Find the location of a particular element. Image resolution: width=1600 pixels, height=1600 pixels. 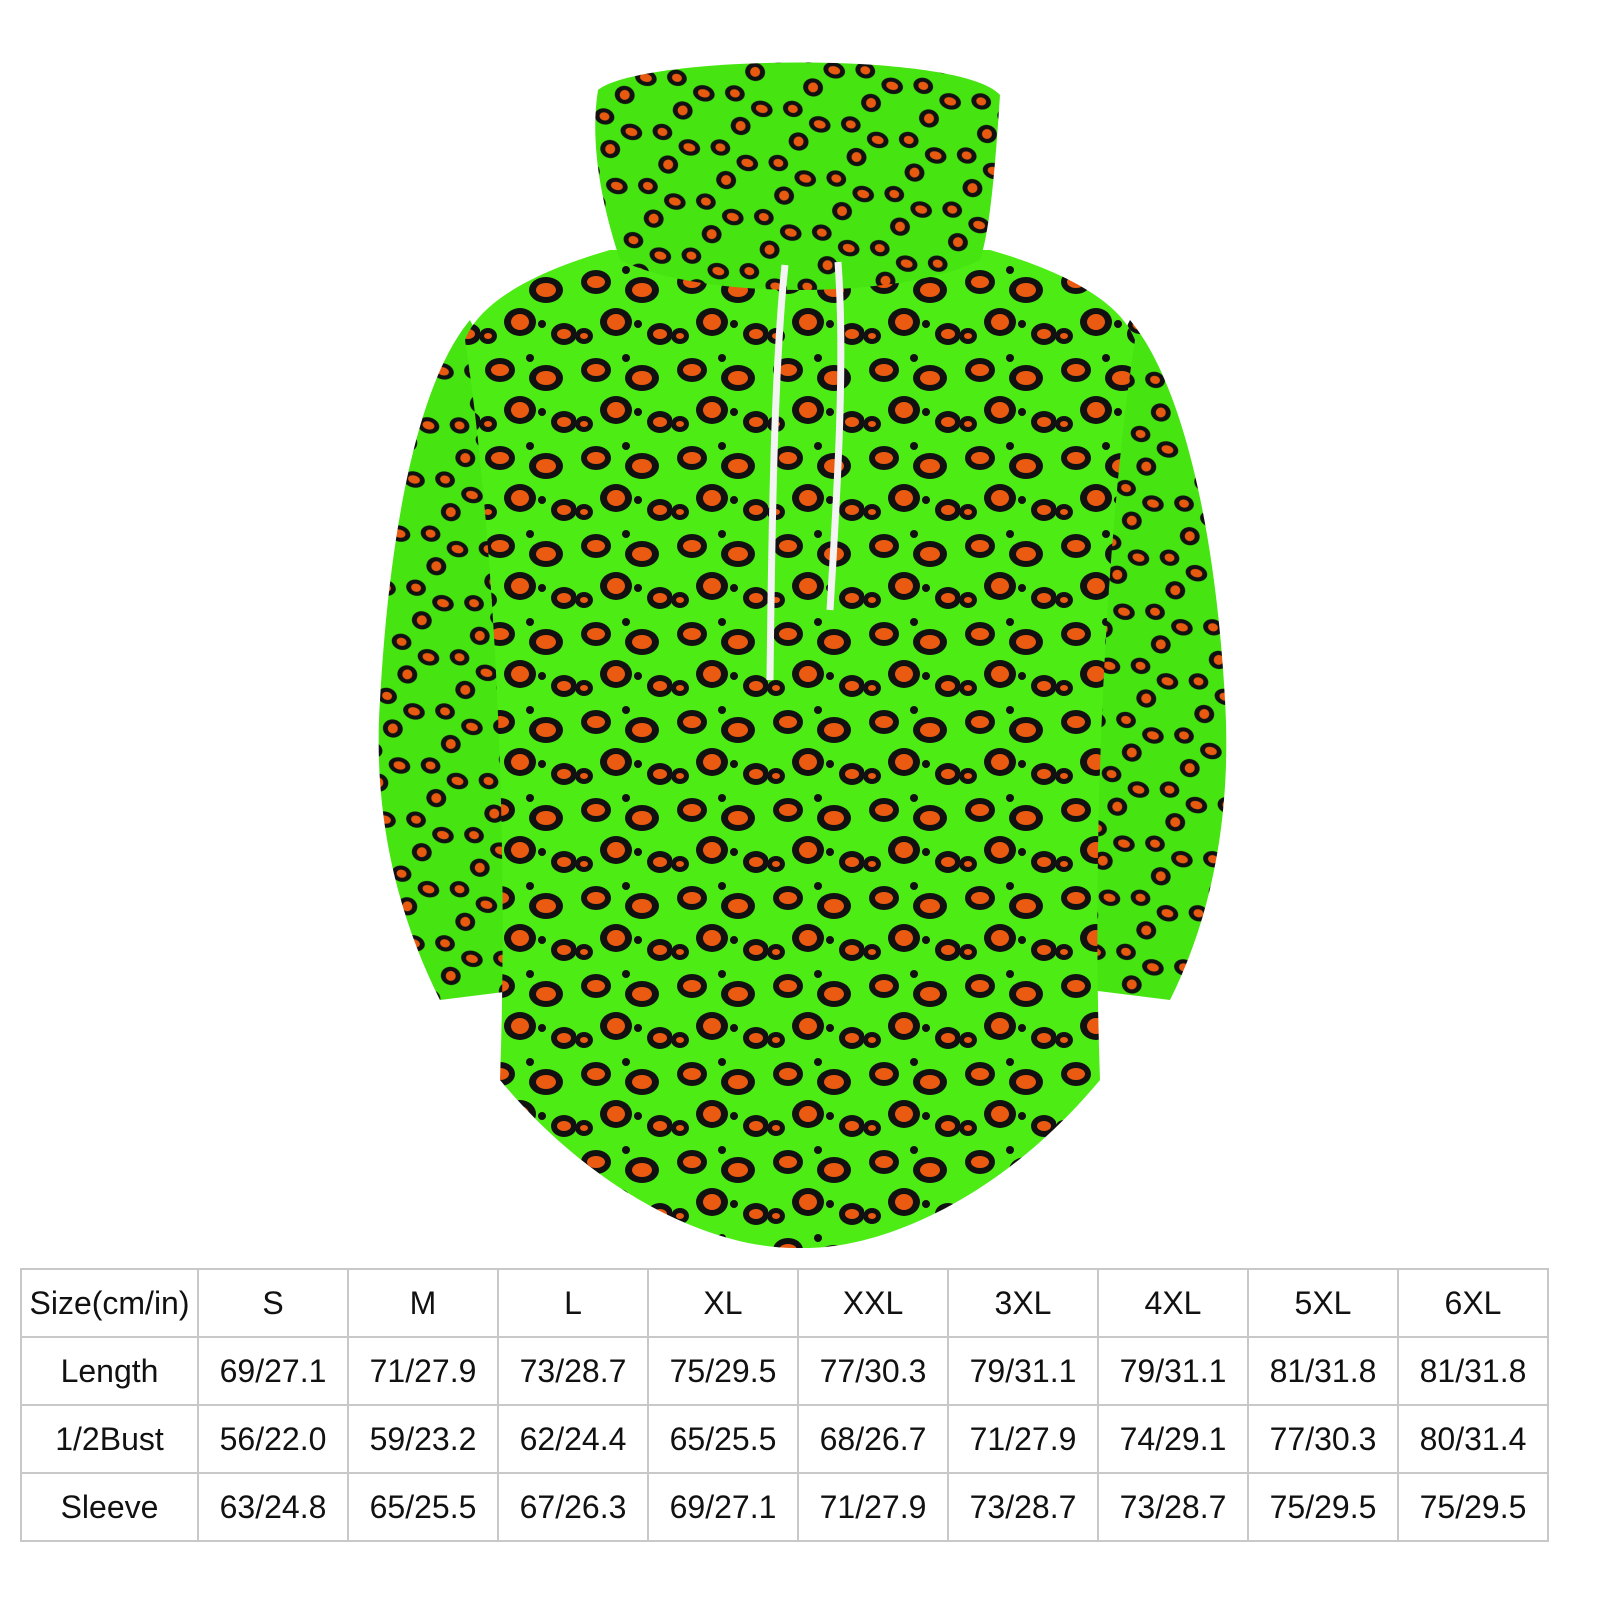

cell: S is located at coordinates (273, 1303).